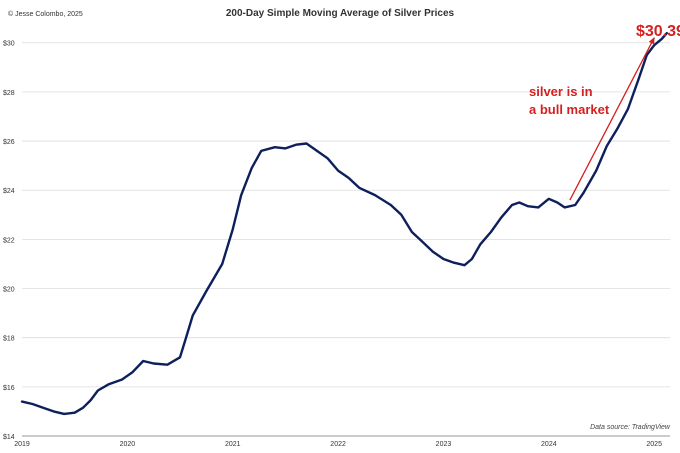 The width and height of the screenshot is (680, 453). What do you see at coordinates (9, 388) in the screenshot?
I see `y-tick-label: $16` at bounding box center [9, 388].